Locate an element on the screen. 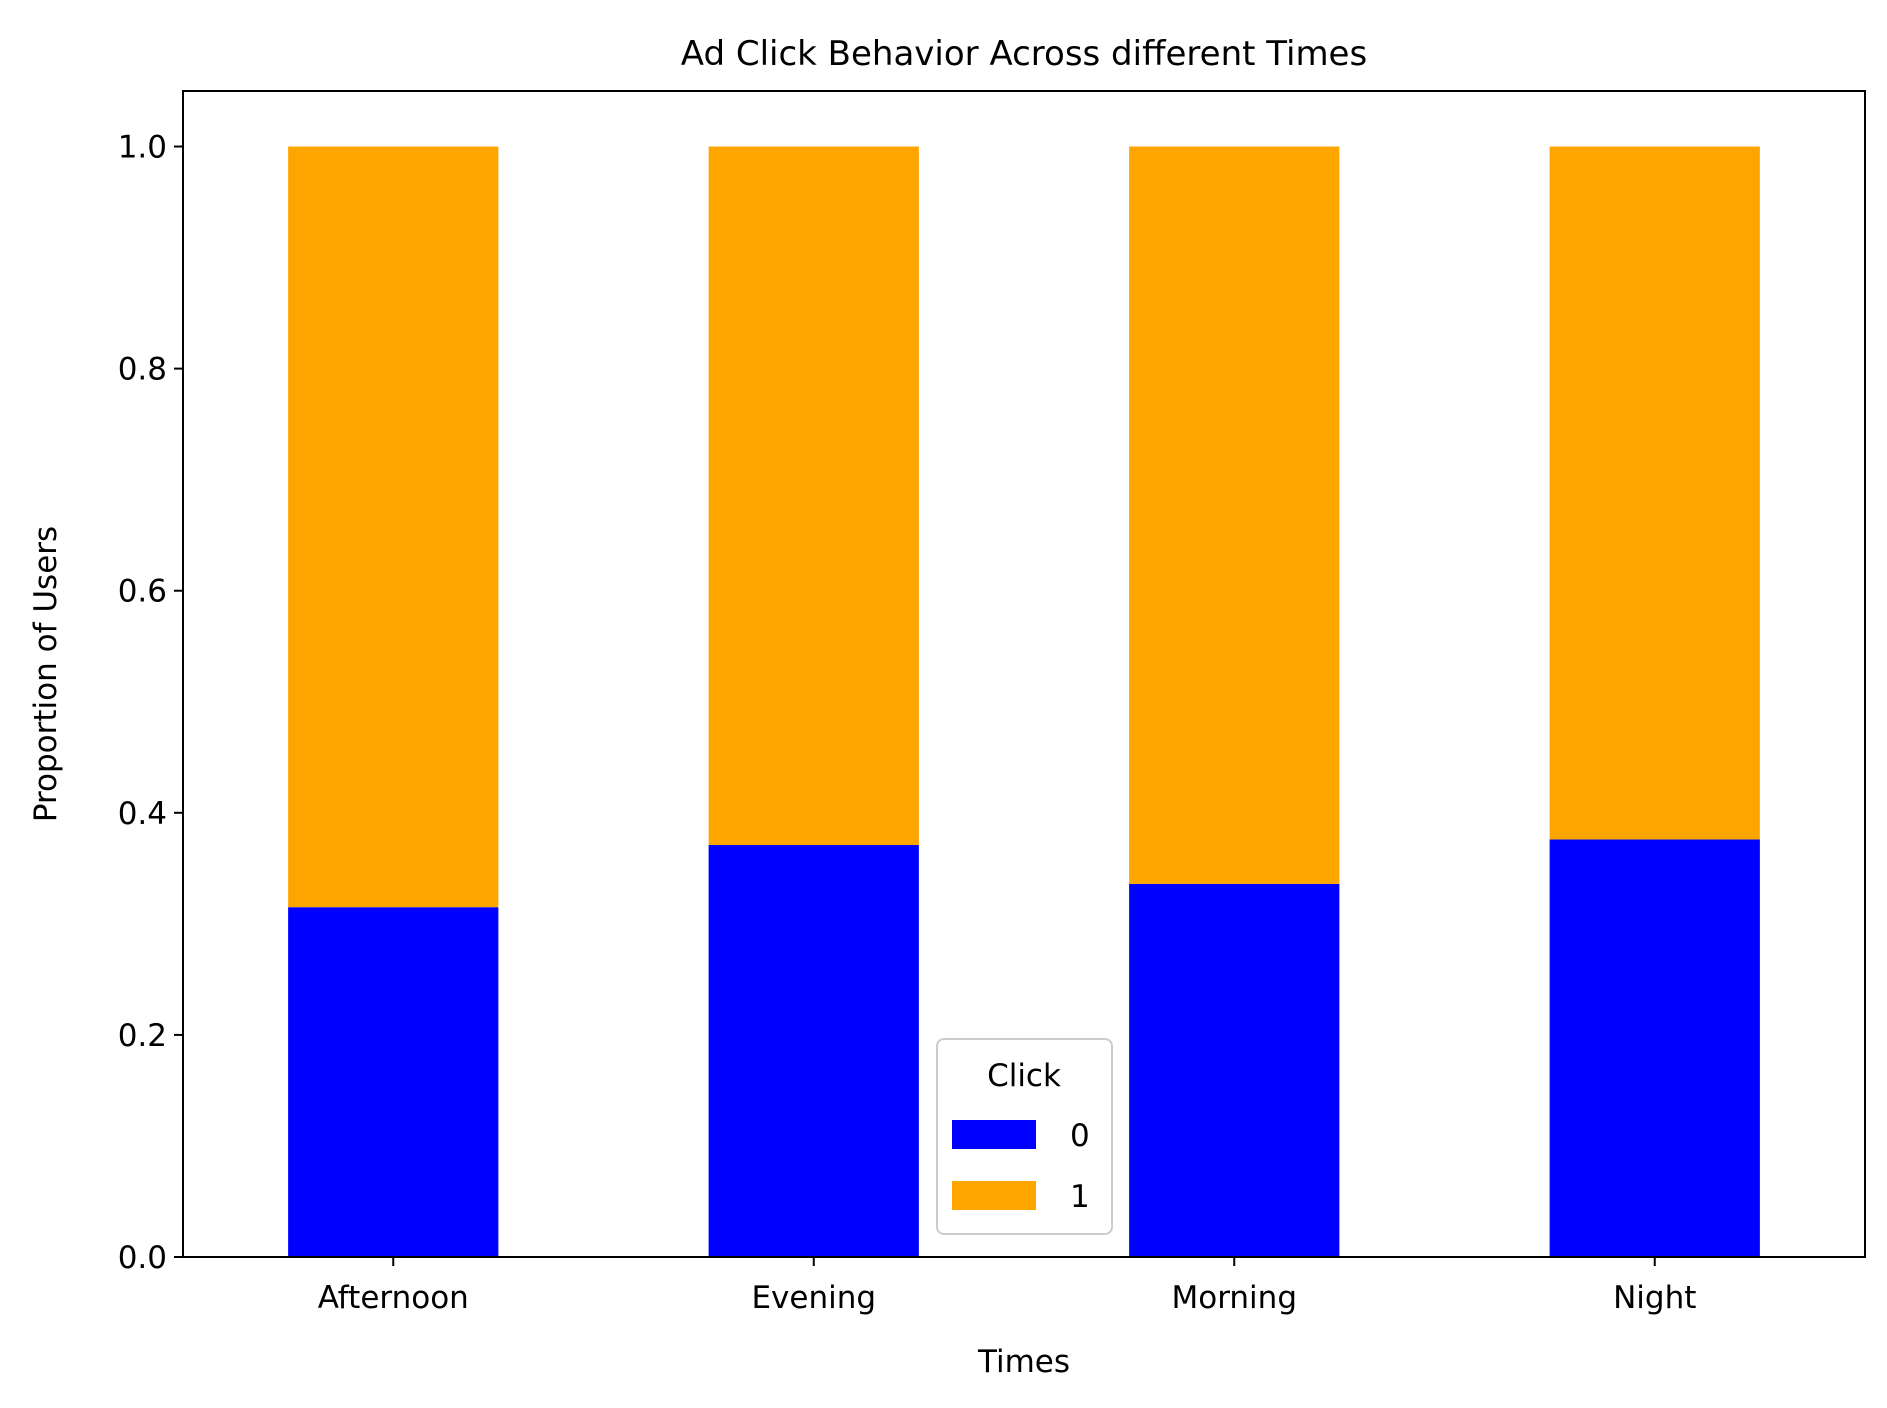  legend: Click 0 1 is located at coordinates (1024, 1136).